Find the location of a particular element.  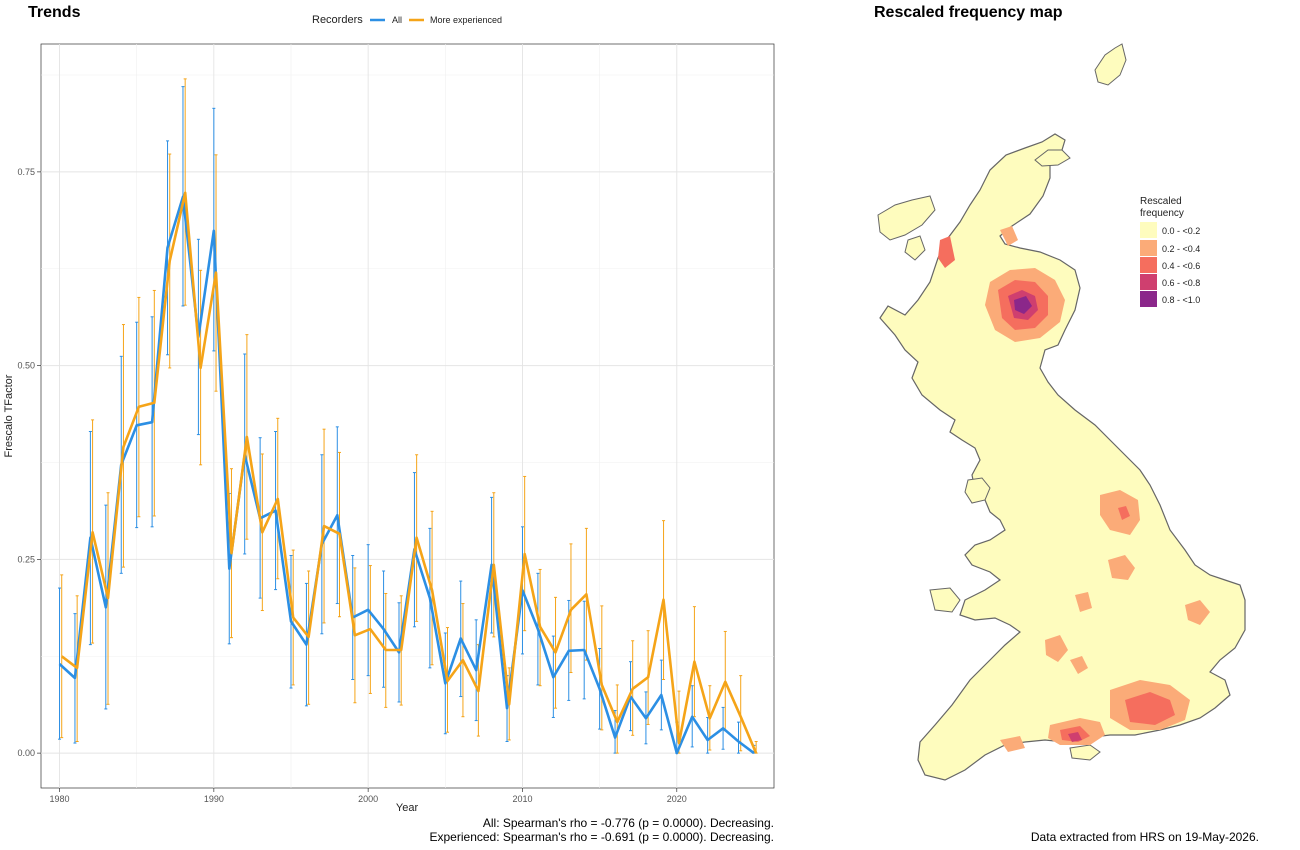

x-tick-label: 2010 is located at coordinates (522, 799).